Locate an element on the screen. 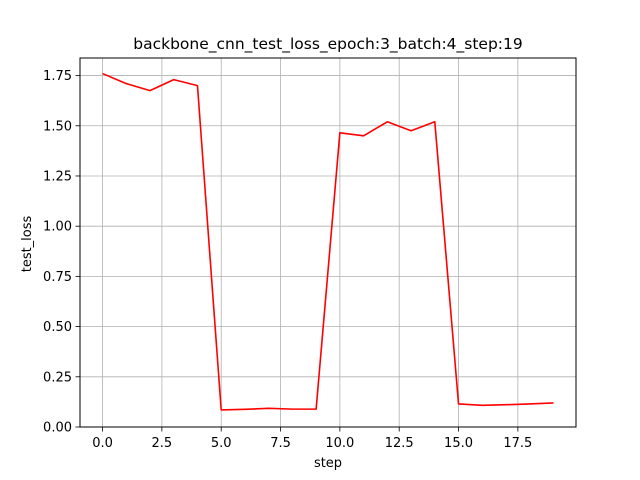  y-tick-label: 1.75 is located at coordinates (57, 76).